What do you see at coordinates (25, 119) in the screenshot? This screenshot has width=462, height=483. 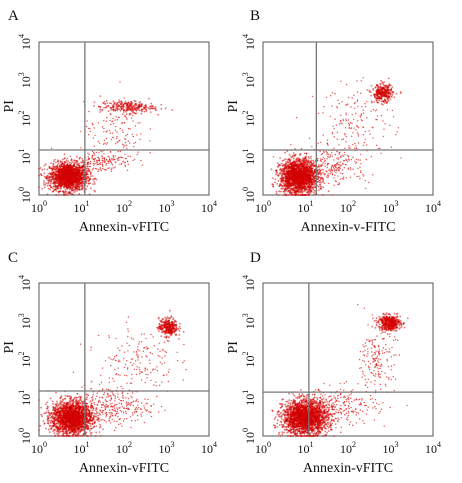 I see `y-tick-label: 102` at bounding box center [25, 119].